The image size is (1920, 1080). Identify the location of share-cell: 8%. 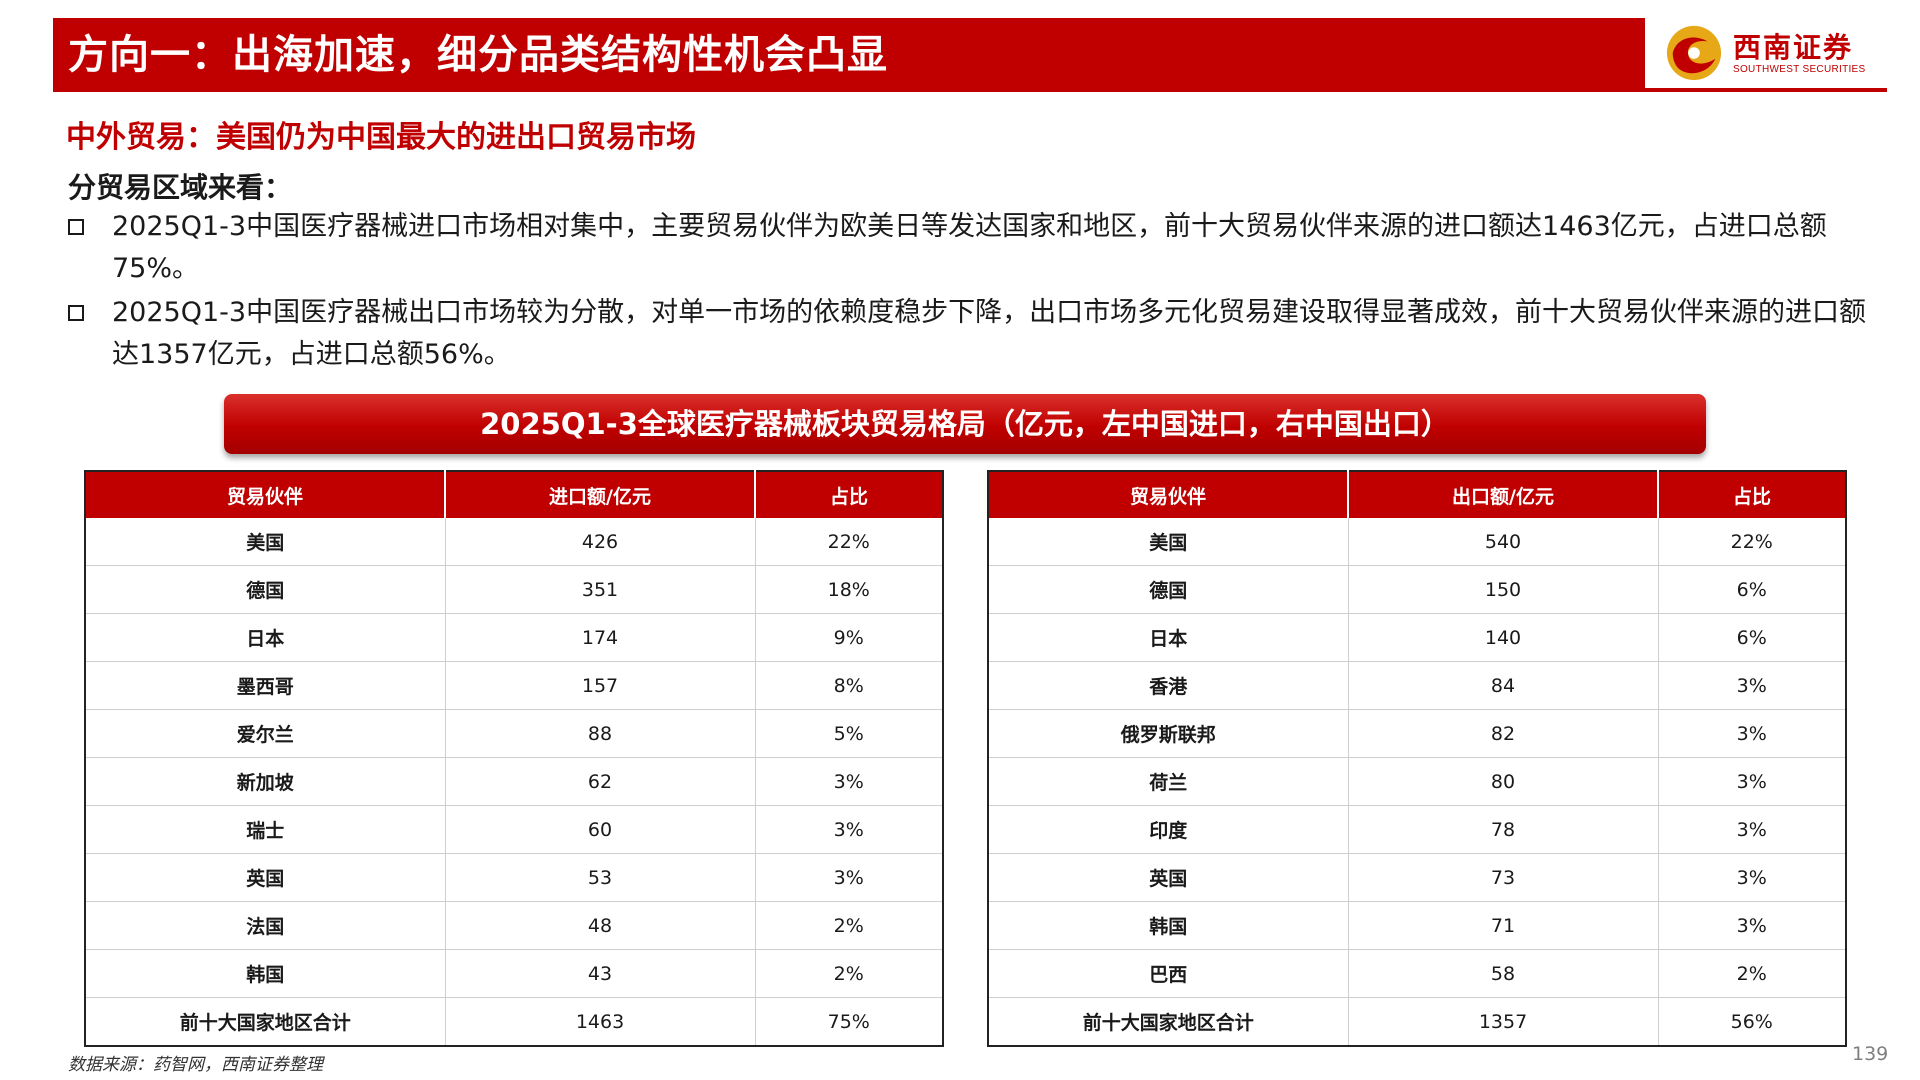
(849, 685).